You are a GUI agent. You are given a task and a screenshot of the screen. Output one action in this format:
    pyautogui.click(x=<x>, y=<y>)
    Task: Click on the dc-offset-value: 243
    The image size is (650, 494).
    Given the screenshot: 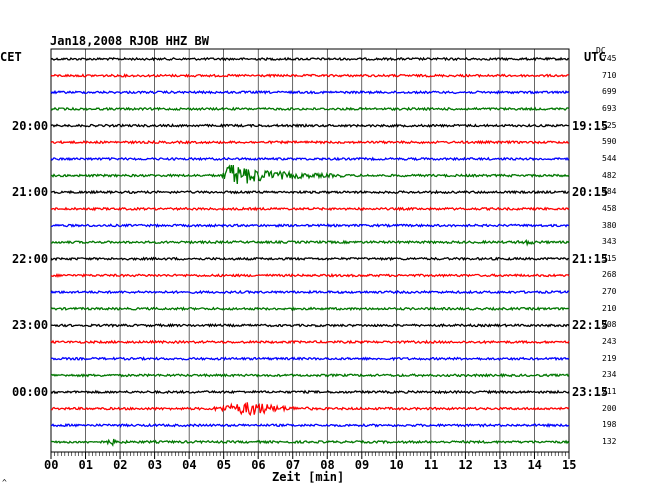 What is the action you would take?
    pyautogui.click(x=609, y=342)
    